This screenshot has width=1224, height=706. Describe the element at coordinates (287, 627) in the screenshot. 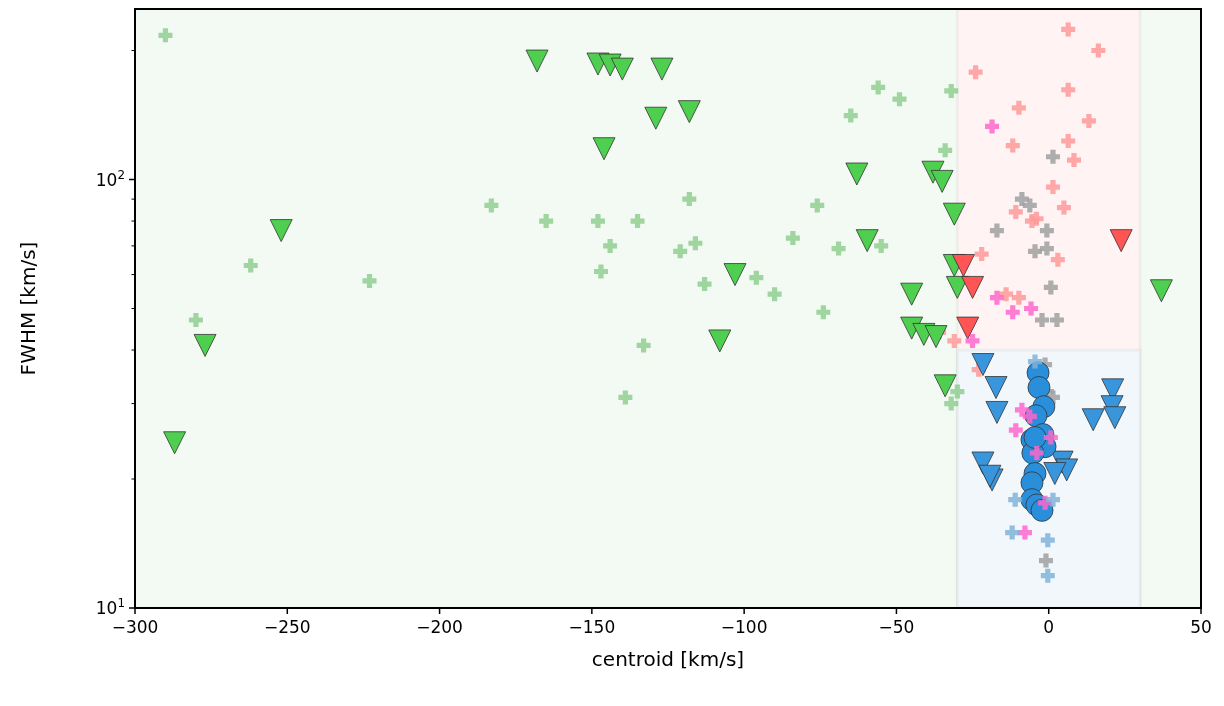

I see `x-tick-label: −250` at that location.